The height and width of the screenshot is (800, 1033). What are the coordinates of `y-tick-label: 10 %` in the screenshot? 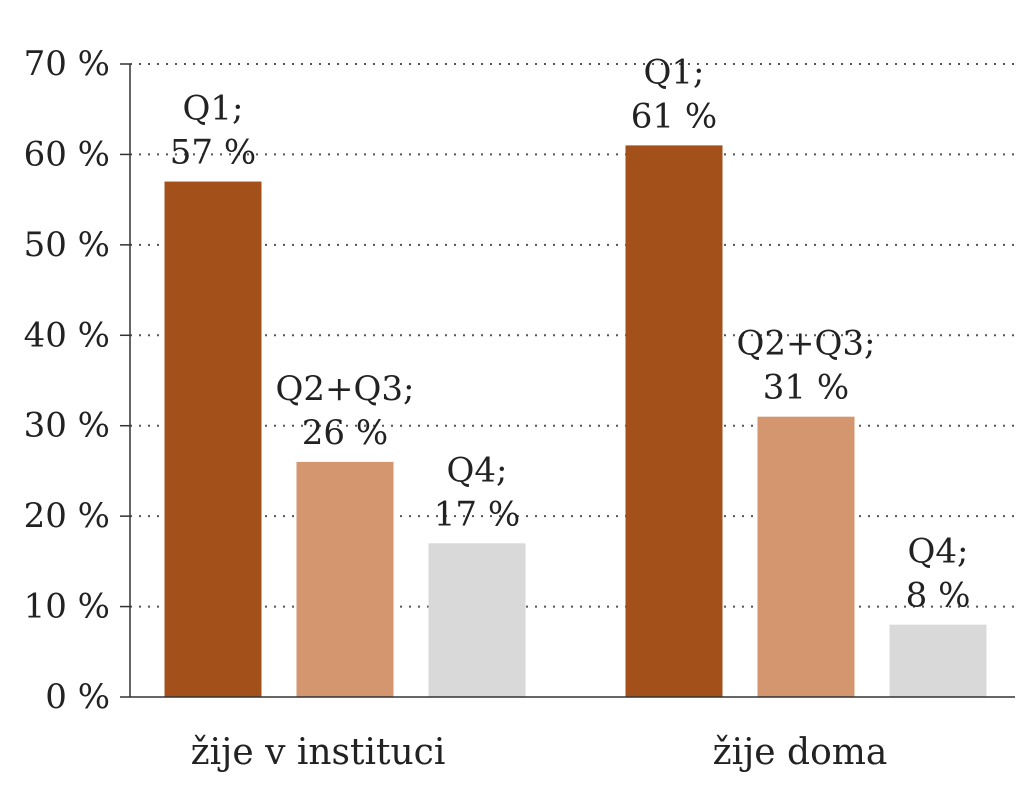 It's located at (67, 607).